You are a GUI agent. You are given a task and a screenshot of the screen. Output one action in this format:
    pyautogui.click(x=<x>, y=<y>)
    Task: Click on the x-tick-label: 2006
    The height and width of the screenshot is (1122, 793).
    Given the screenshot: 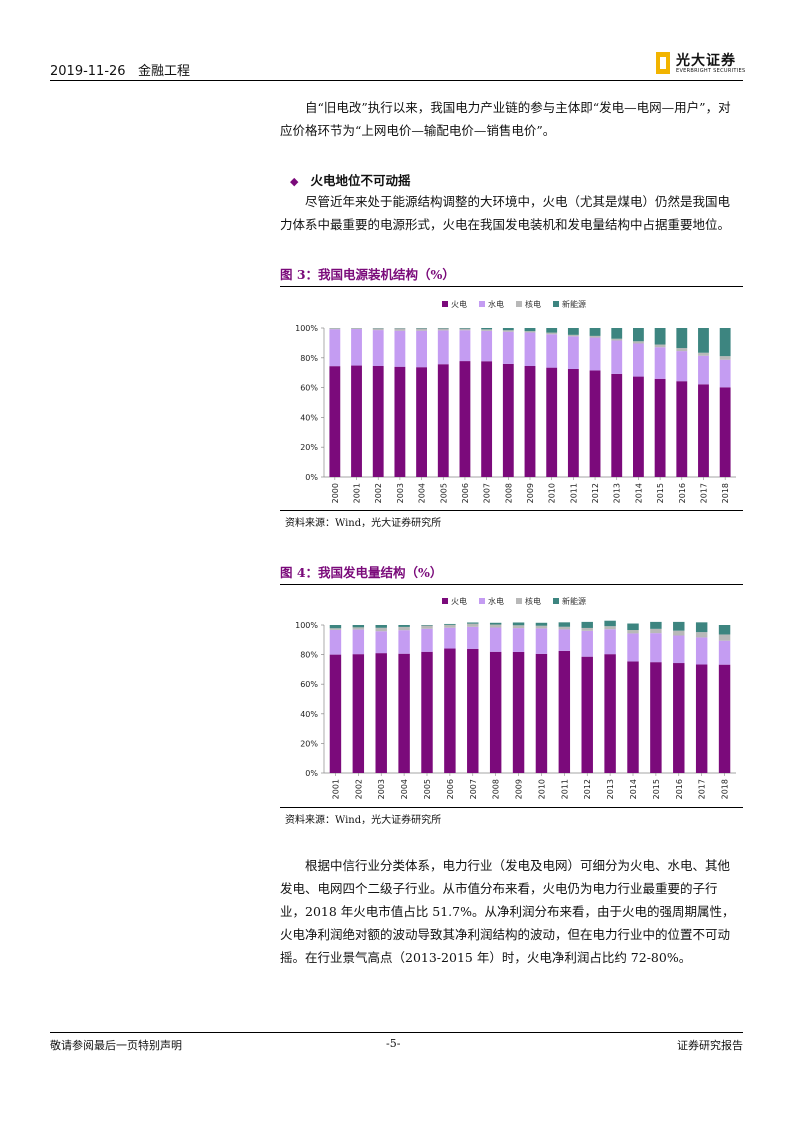 What is the action you would take?
    pyautogui.click(x=450, y=789)
    